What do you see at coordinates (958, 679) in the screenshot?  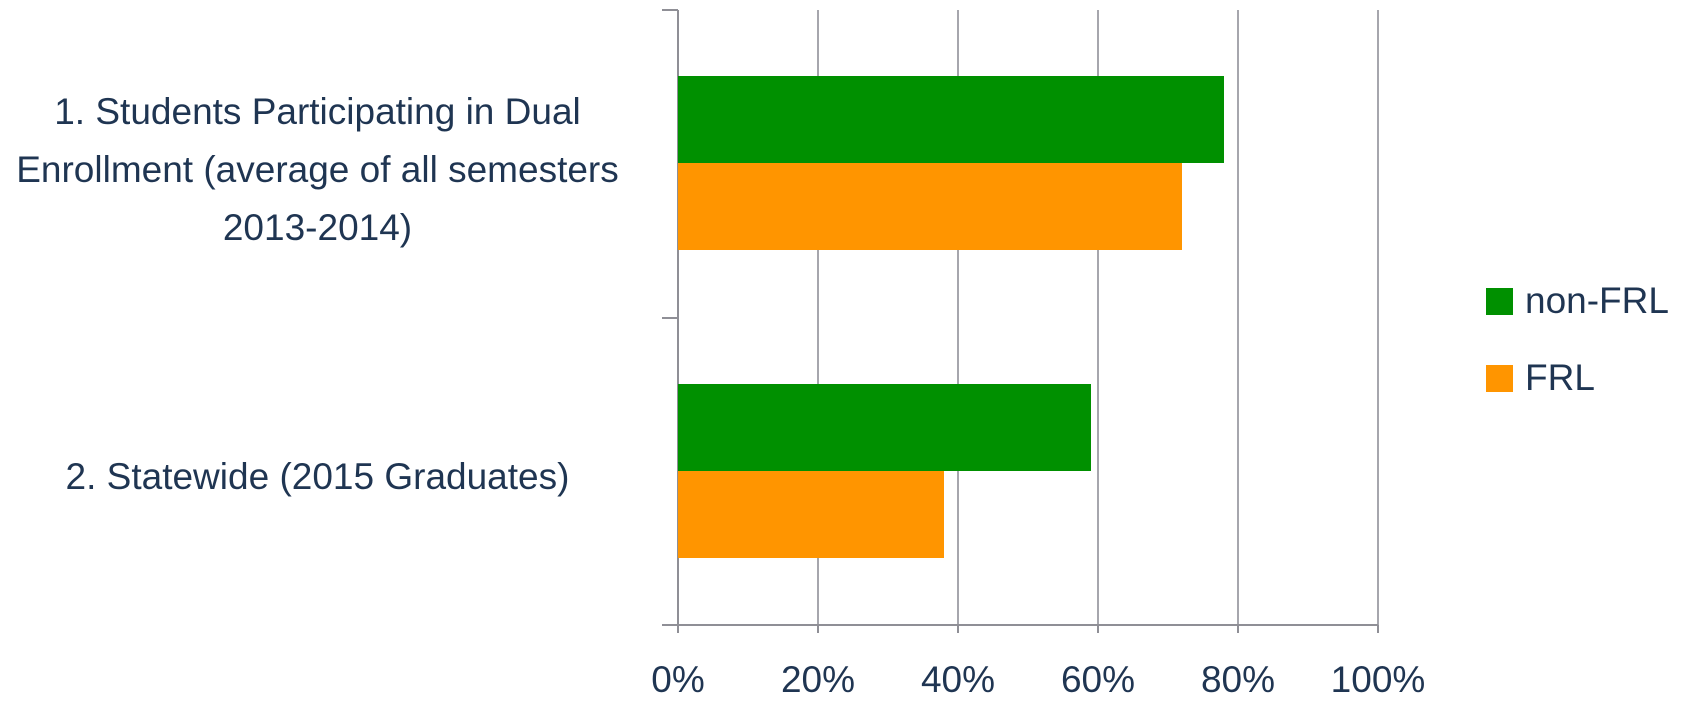 I see `x-tick-label: 40%` at bounding box center [958, 679].